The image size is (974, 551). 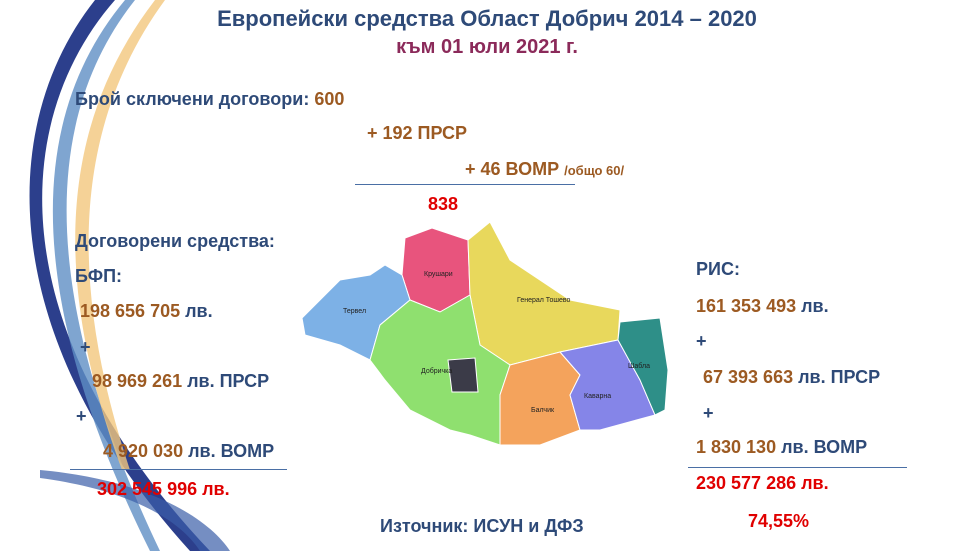 I want to click on bfp-total: 302 545 996 лв., so click(x=163, y=489).